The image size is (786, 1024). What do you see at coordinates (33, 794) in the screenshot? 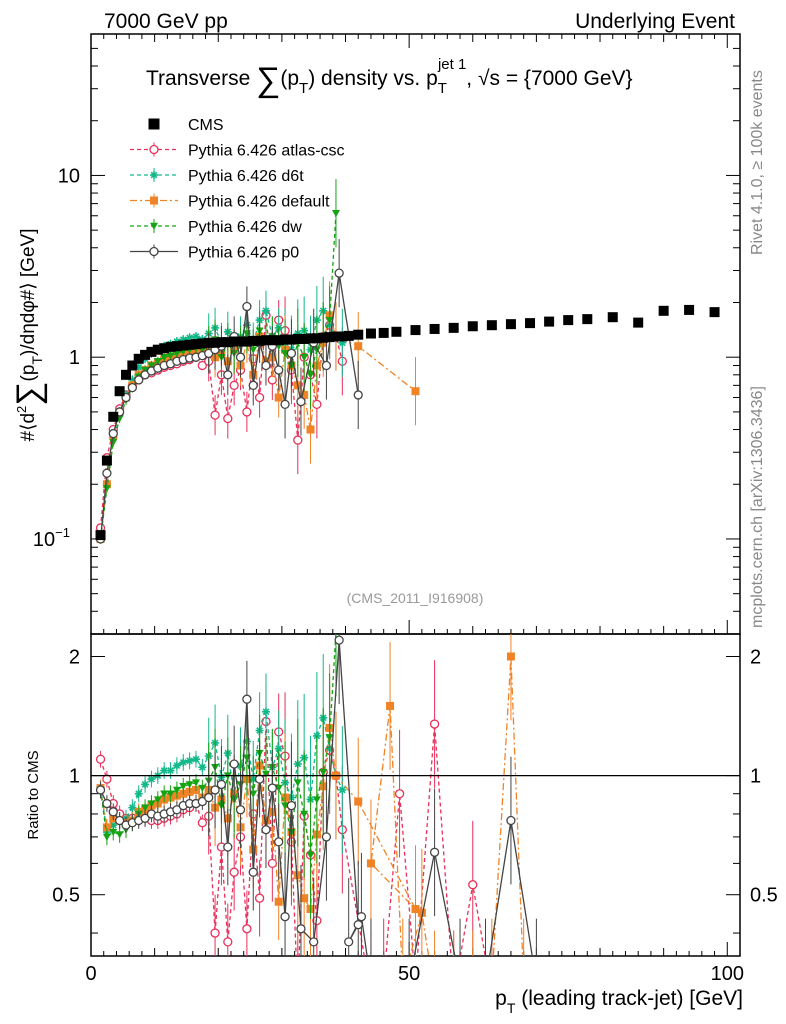
I see `ratio-y-axis-label: Ratio to CMS` at bounding box center [33, 794].